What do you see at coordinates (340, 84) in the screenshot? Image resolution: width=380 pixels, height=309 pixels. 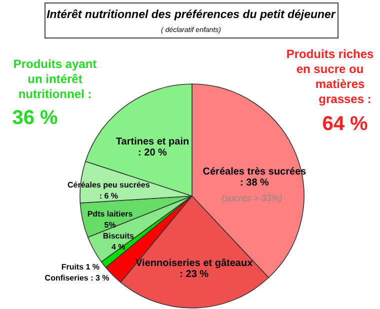 I see `text: matières` at bounding box center [340, 84].